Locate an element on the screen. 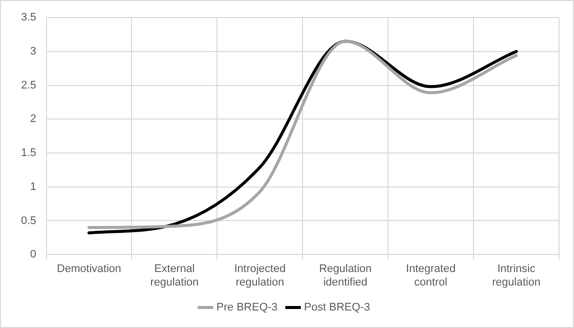 The image size is (574, 328). y-tick-label: 2.5 is located at coordinates (28, 85).